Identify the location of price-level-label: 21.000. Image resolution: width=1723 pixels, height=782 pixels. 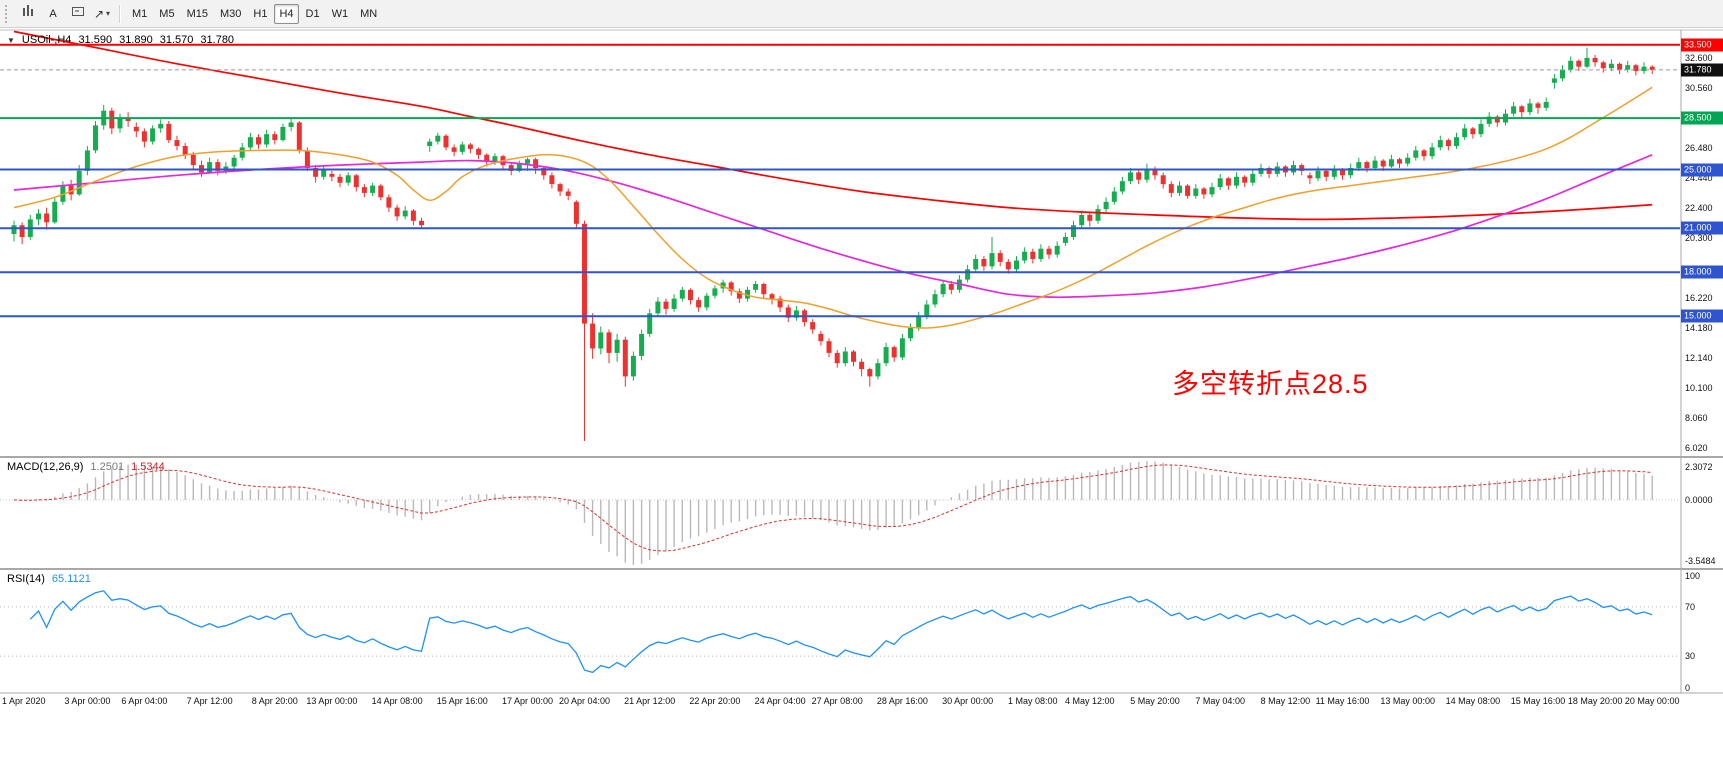
(1702, 228).